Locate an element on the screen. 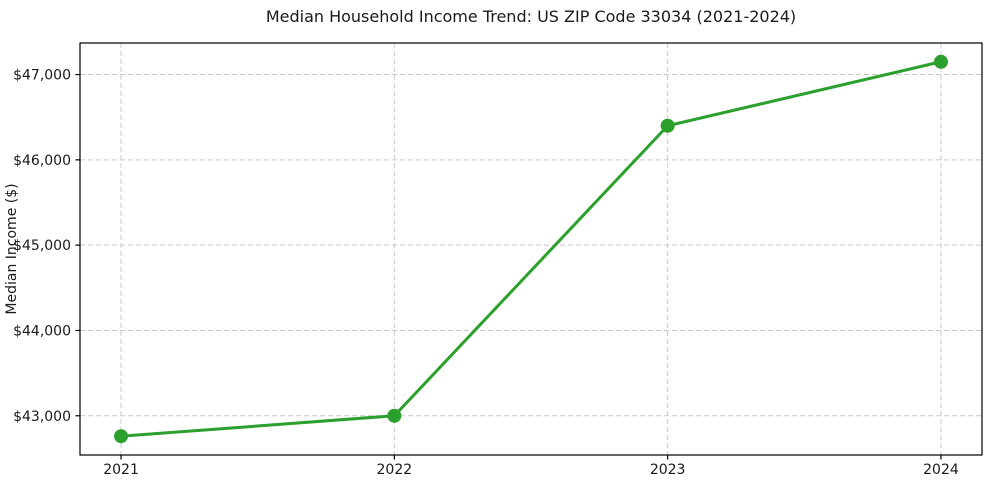 The image size is (989, 490). y-tick-label: $47,000 is located at coordinates (42, 76).